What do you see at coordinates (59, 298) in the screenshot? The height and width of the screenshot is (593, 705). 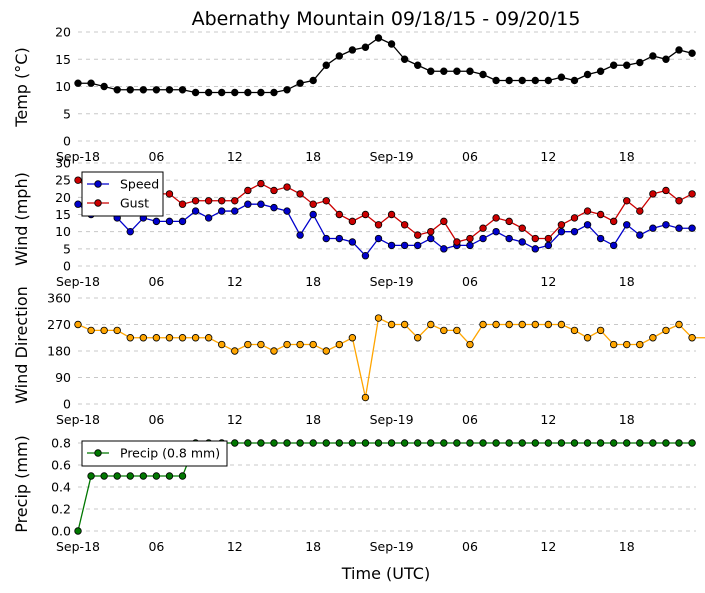 I see `y-tick-label: 360` at bounding box center [59, 298].